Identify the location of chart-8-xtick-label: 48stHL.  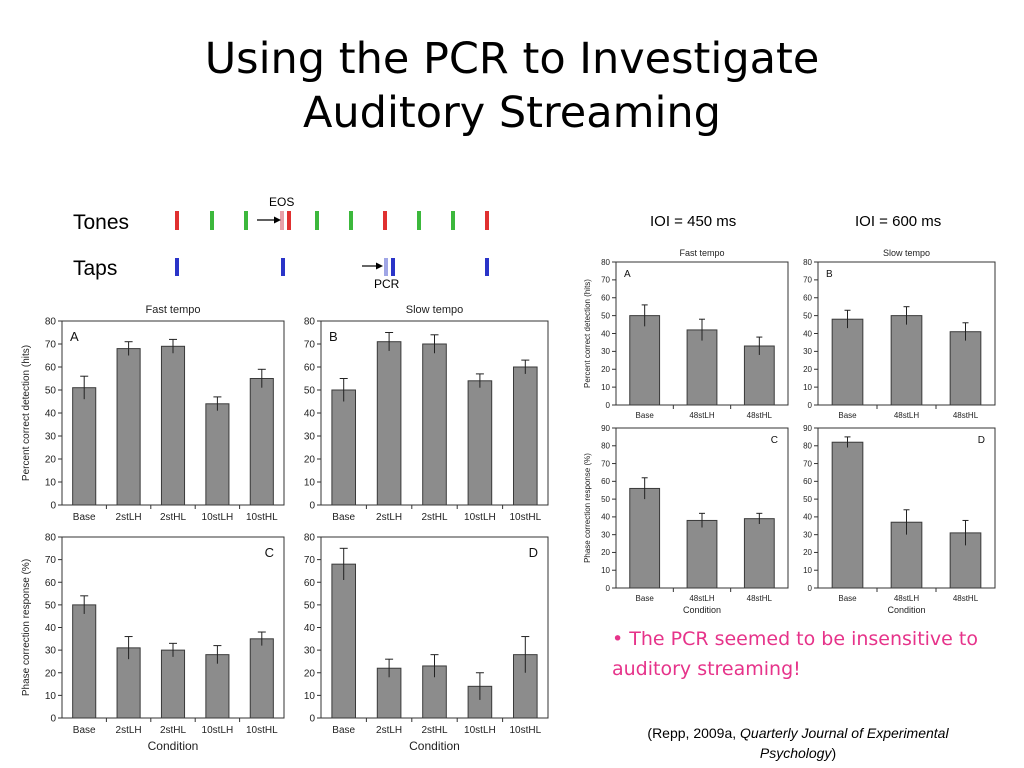
(966, 598).